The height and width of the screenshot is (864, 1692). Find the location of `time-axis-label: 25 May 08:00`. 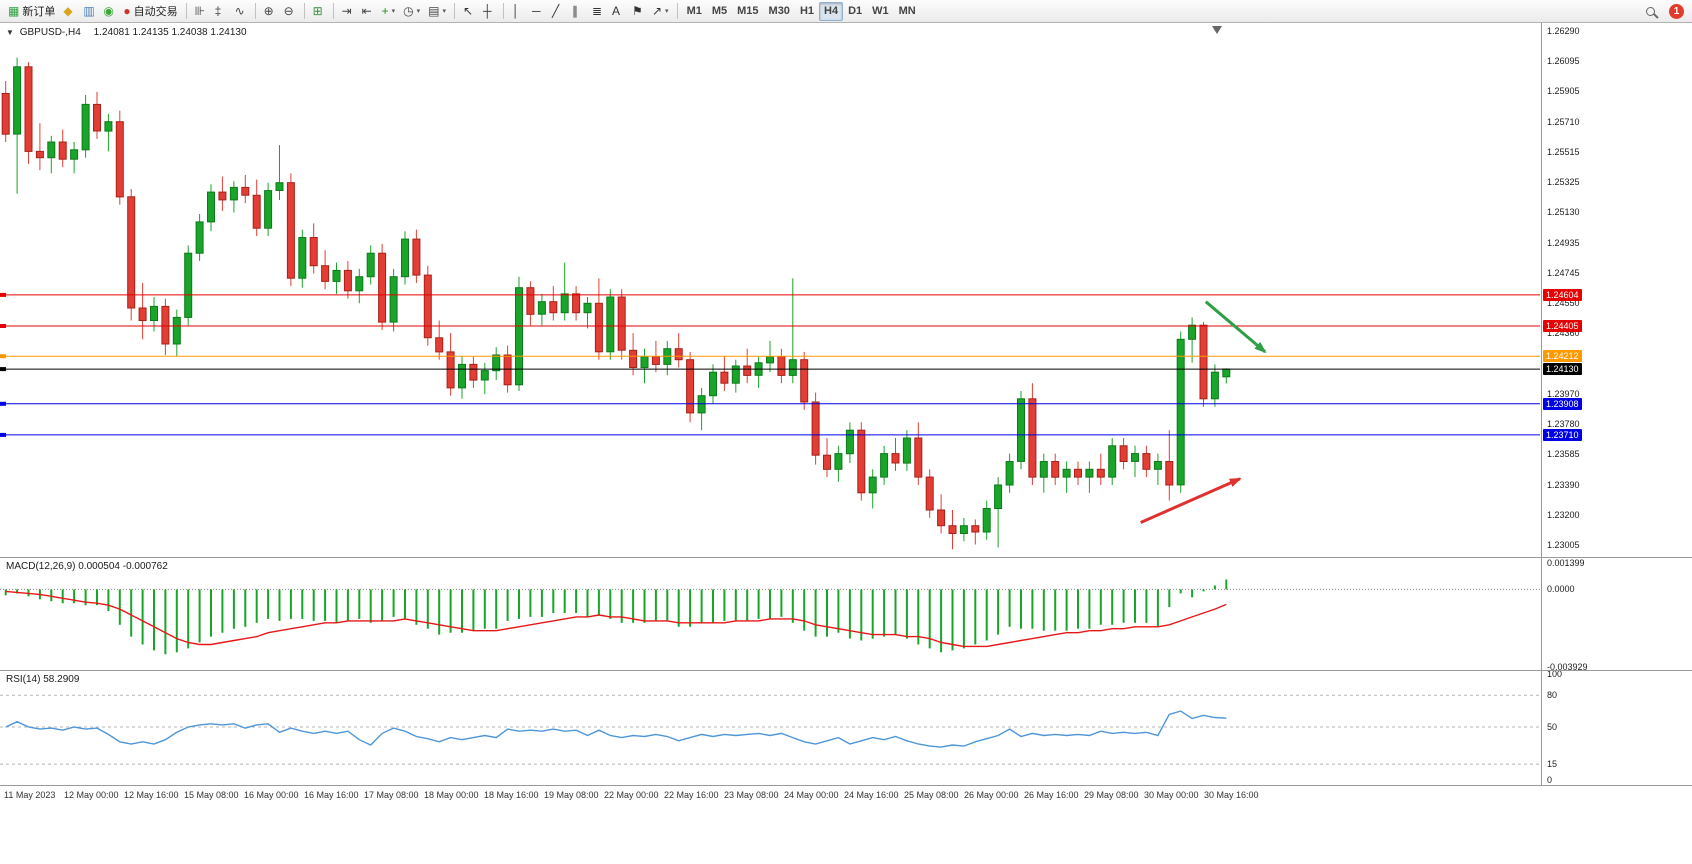

time-axis-label: 25 May 08:00 is located at coordinates (931, 795).